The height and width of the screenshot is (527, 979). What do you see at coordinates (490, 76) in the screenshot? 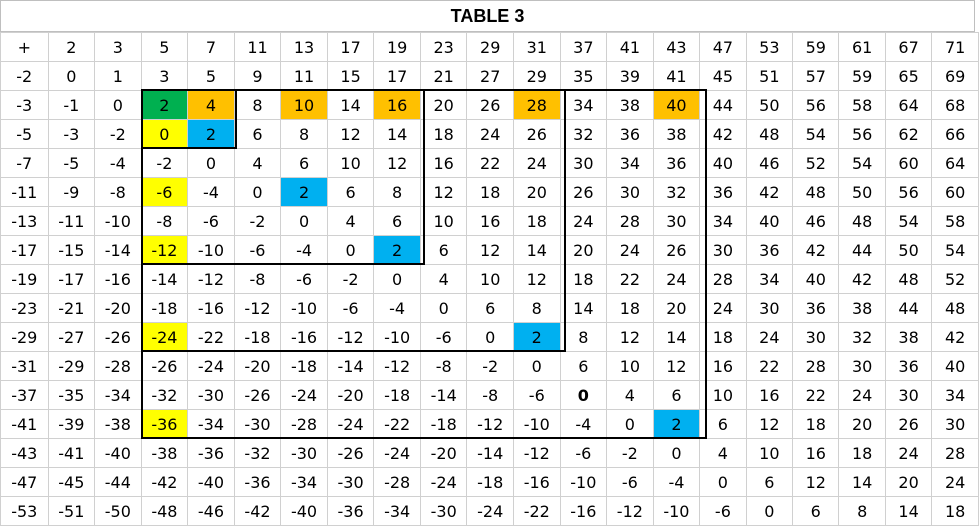
I see `sum-cell: 27` at bounding box center [490, 76].